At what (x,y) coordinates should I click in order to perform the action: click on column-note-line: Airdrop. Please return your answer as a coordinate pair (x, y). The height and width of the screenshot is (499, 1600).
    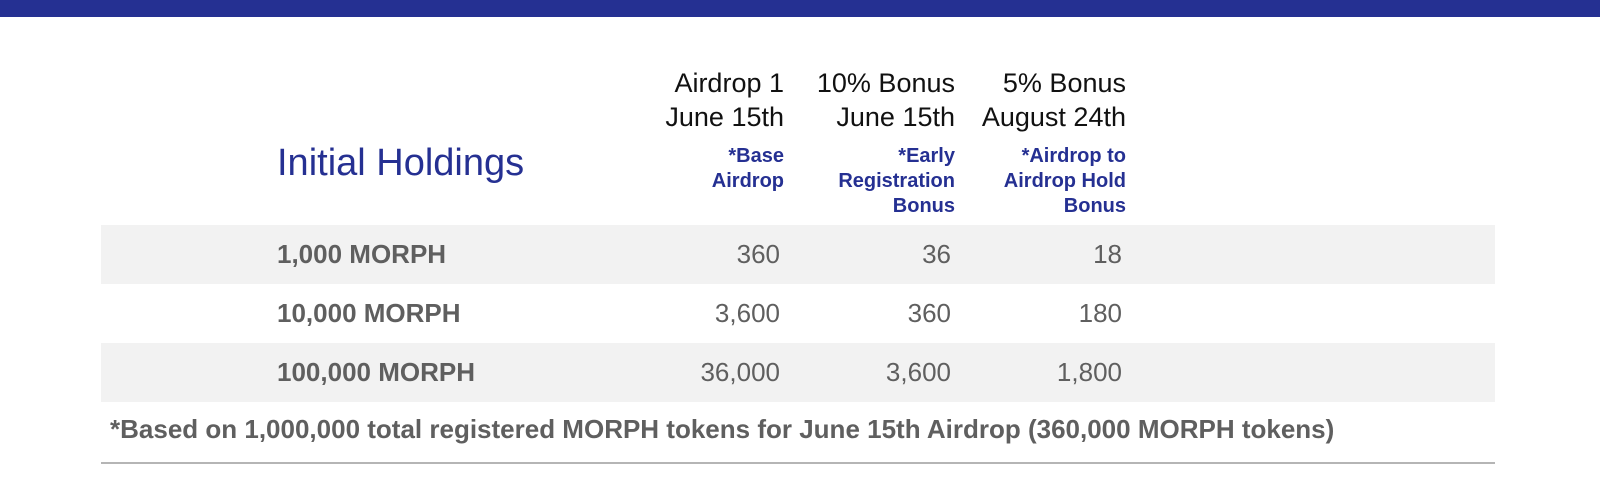
    Looking at the image, I should click on (747, 181).